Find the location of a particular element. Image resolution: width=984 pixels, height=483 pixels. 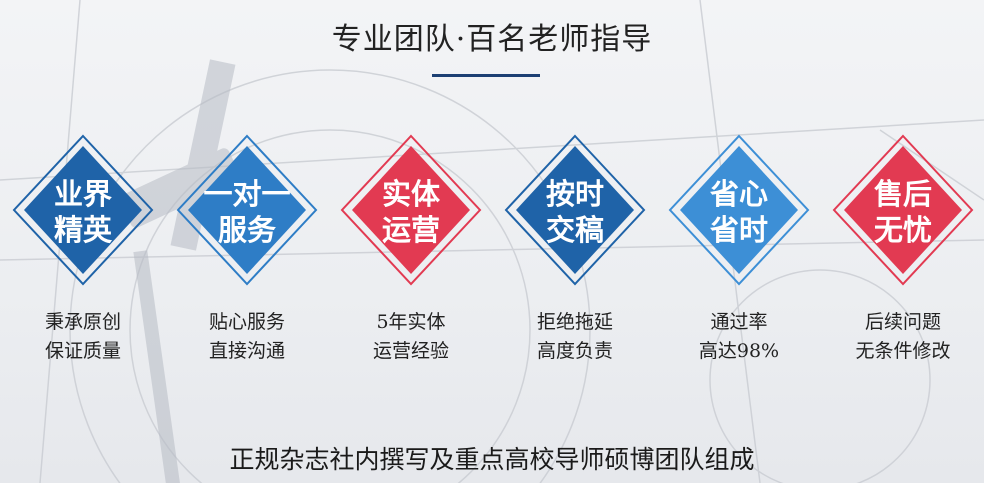

description-line: 保证质量 is located at coordinates (82, 351).